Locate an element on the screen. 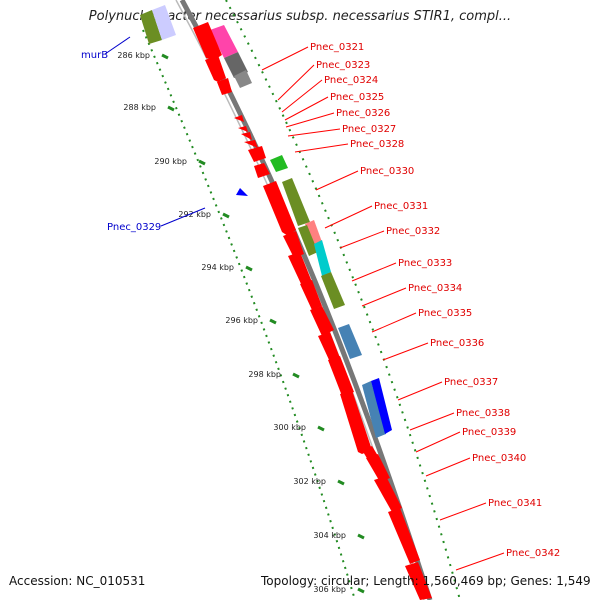  feature-blue is located at coordinates (381, 406).